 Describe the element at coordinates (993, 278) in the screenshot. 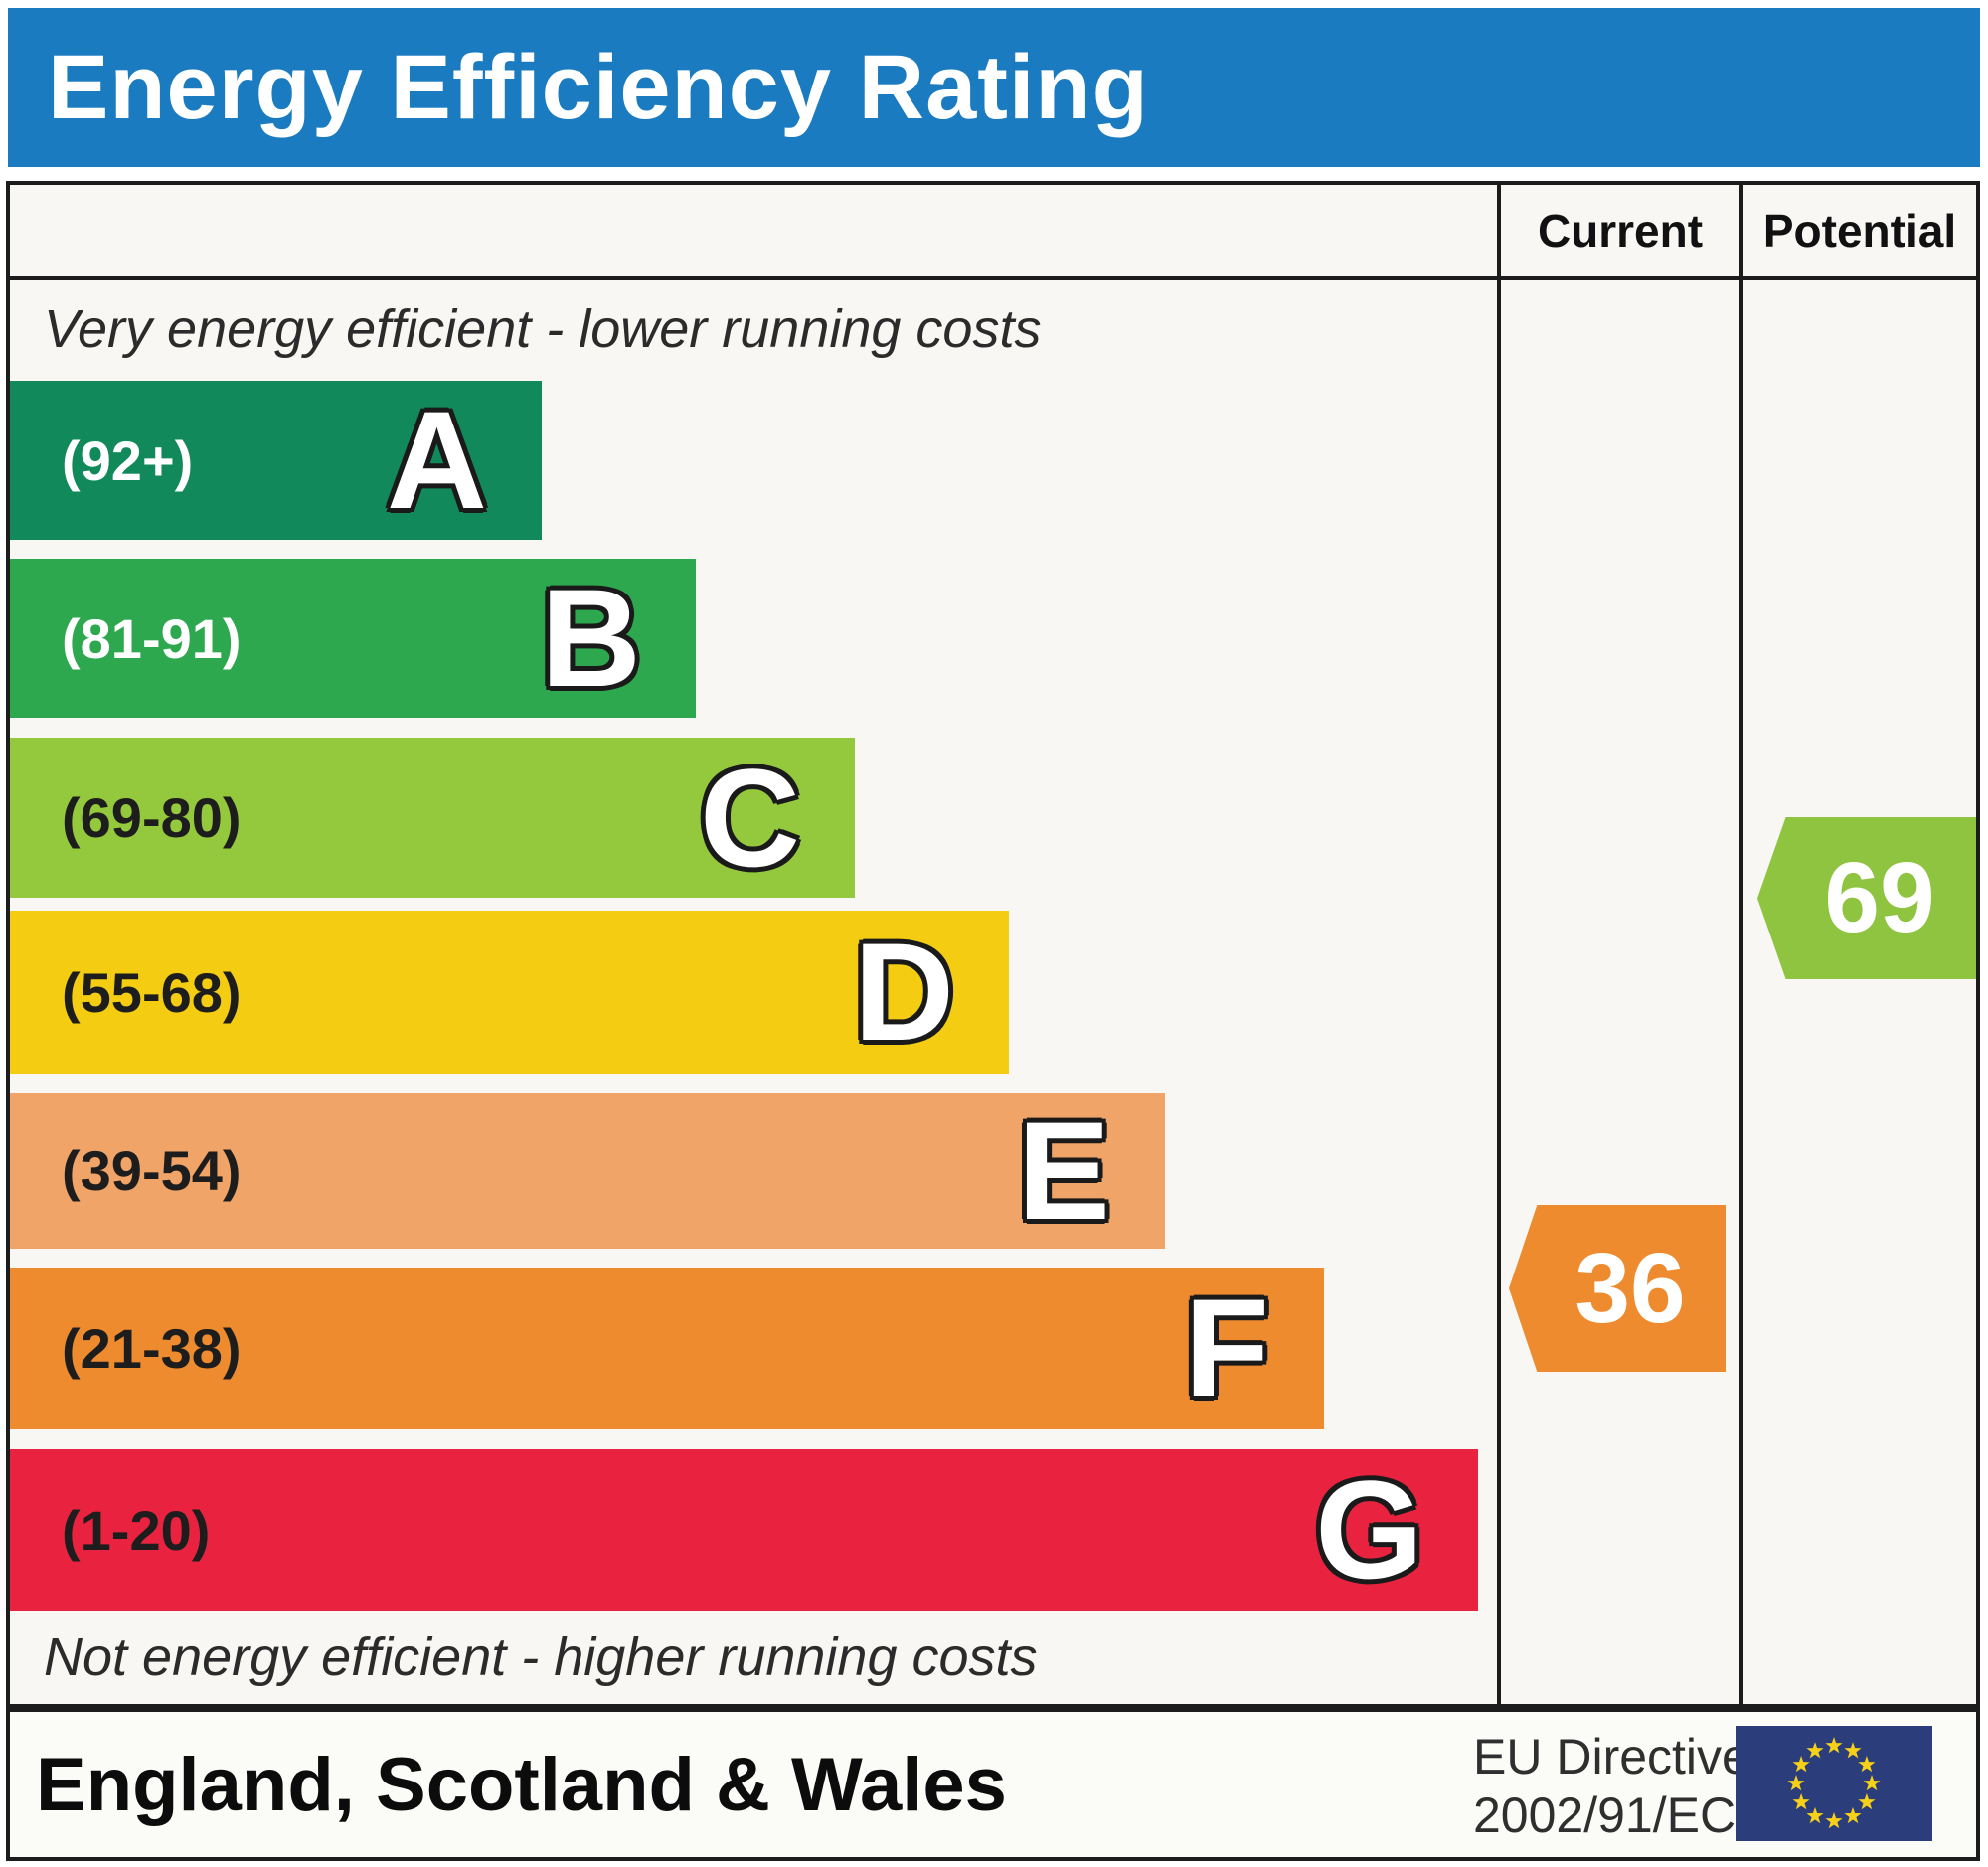

I see `header-row-divider` at that location.